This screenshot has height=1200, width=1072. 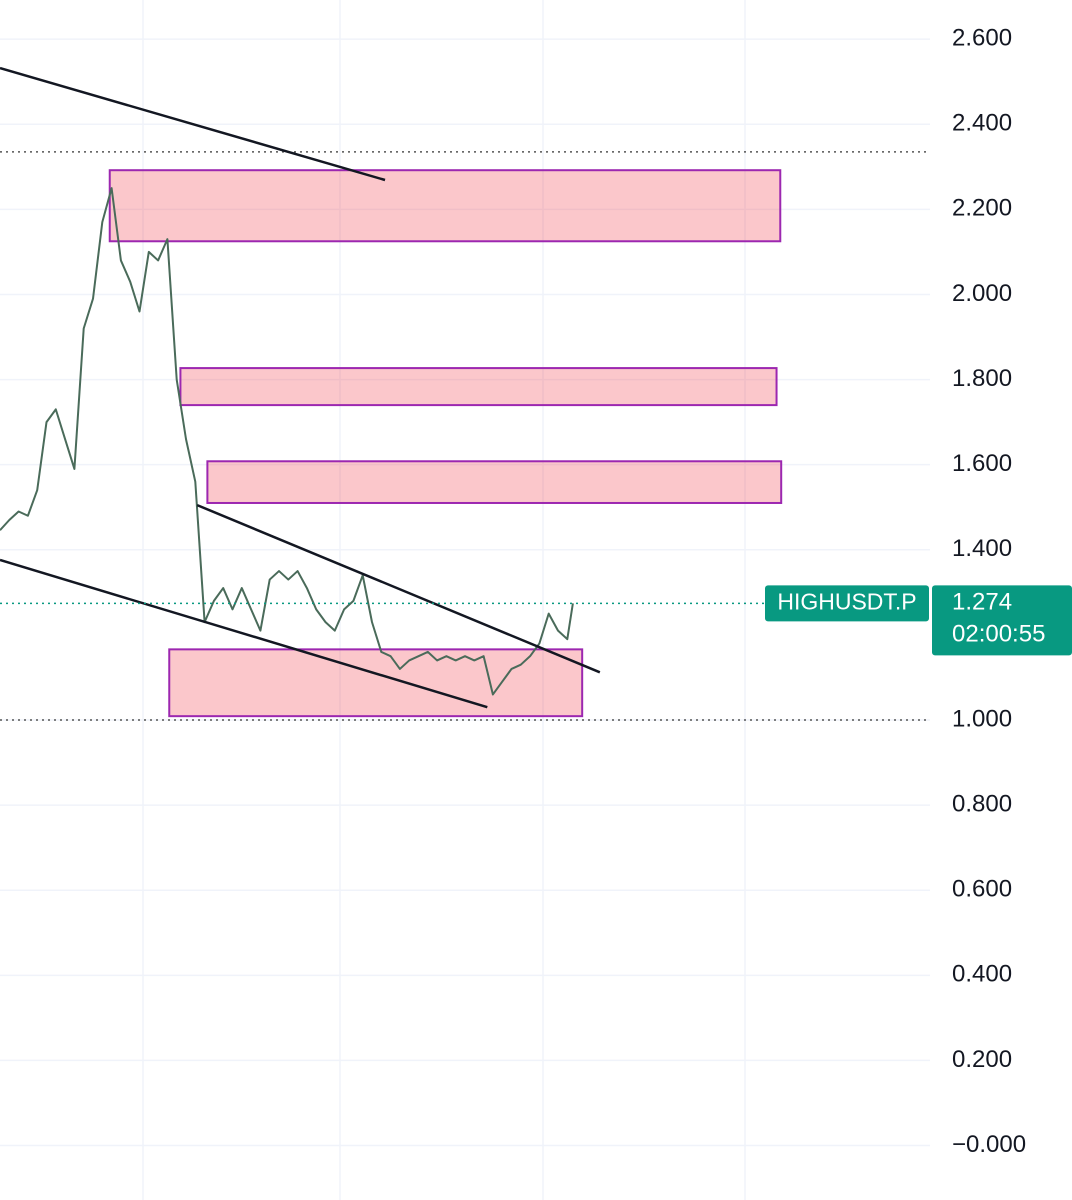 I want to click on y-tick-label: 0.400, so click(x=982, y=974).